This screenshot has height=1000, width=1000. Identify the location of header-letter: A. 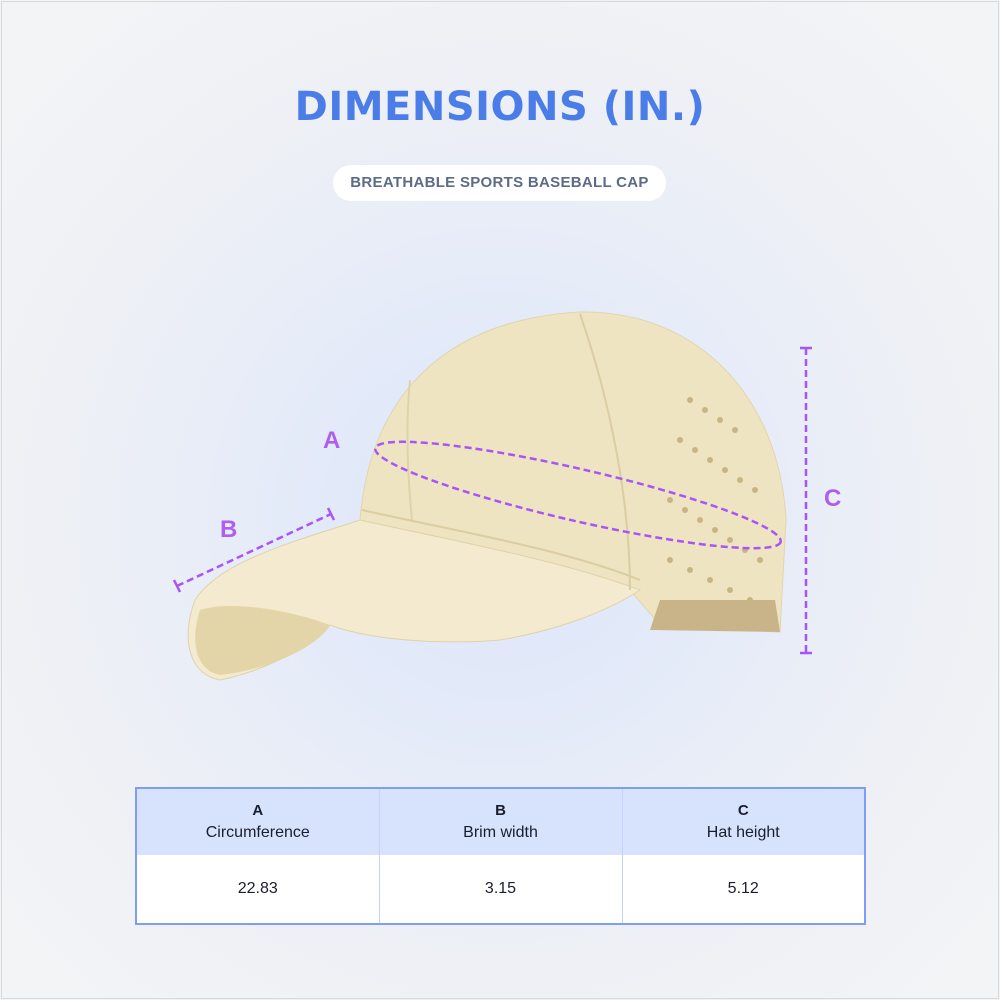
(258, 810).